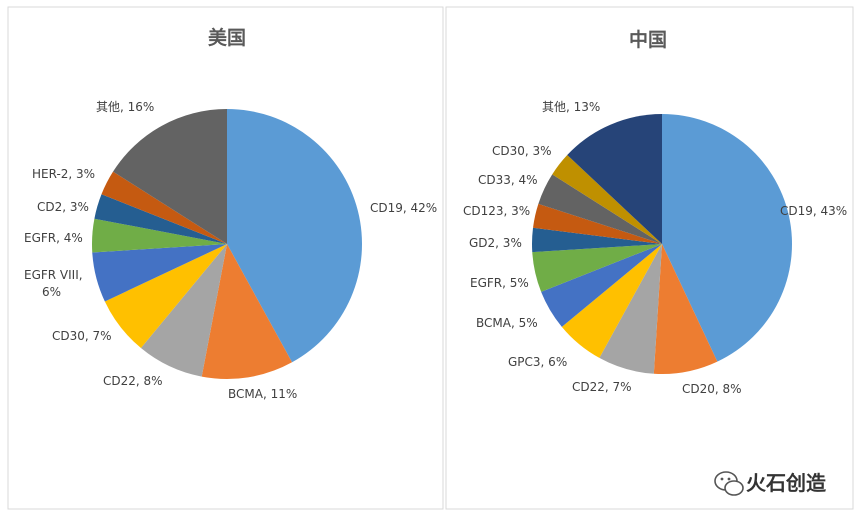  I want to click on slice-label-china-10: 其他, 13%, so click(571, 107).